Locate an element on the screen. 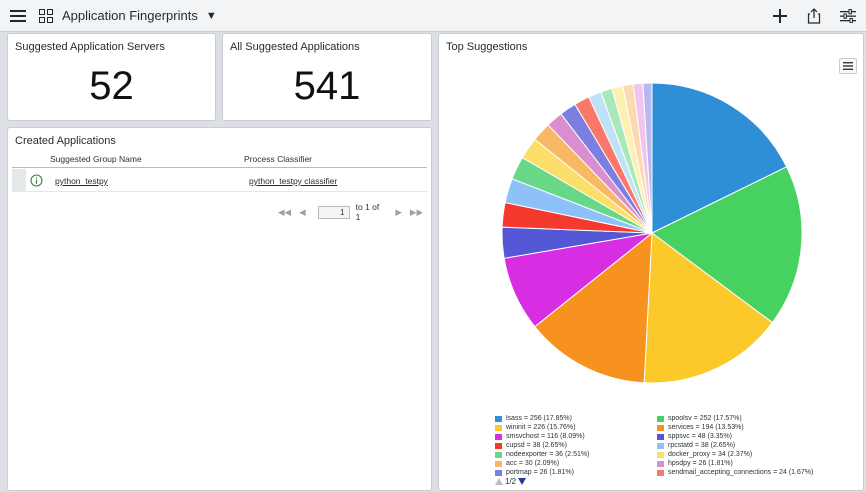  page-count-text: to 1 of 1 is located at coordinates (367, 212).